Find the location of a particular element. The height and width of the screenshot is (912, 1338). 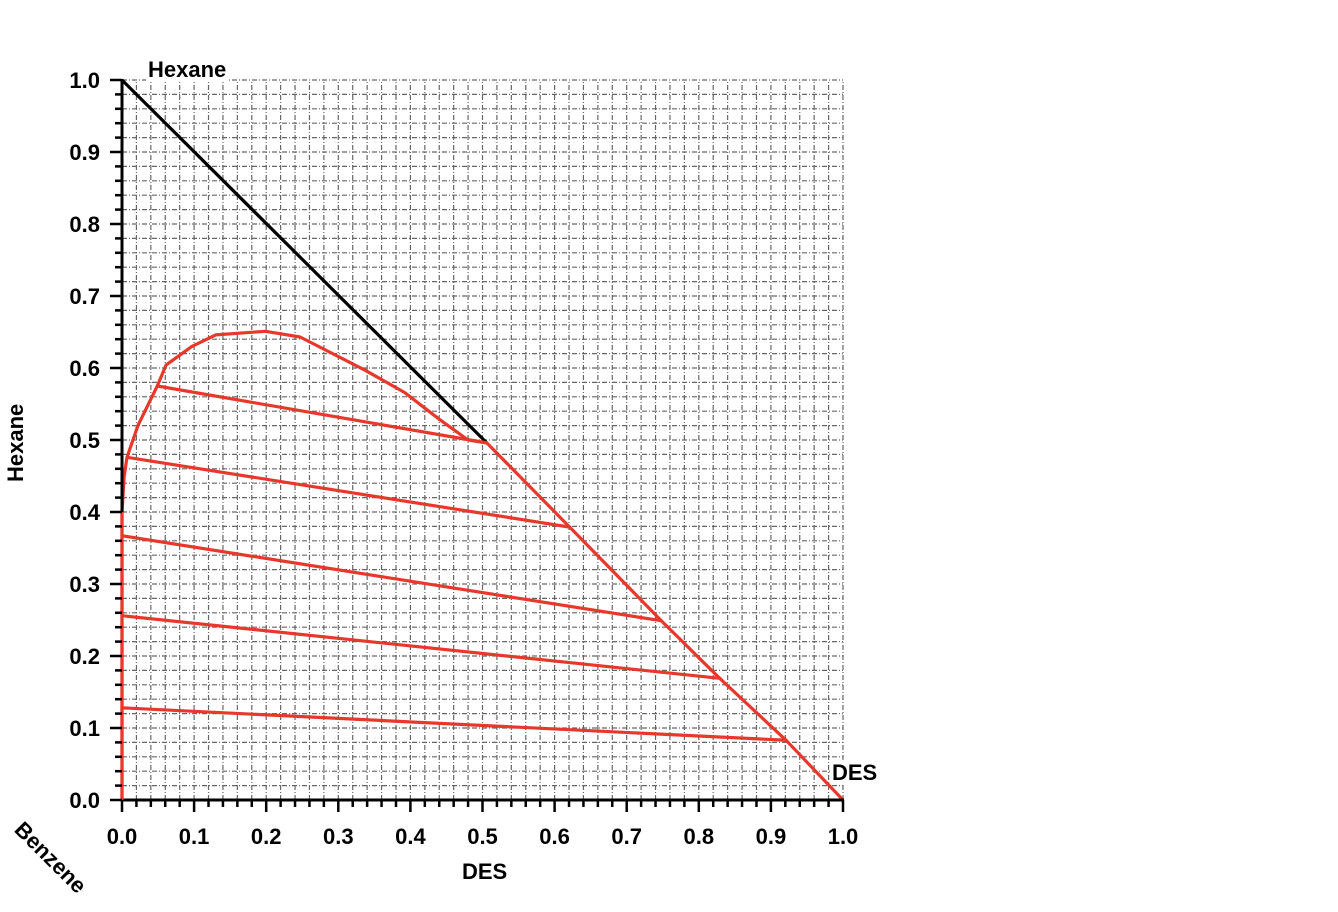

triangle-edge-line is located at coordinates (304, 261).